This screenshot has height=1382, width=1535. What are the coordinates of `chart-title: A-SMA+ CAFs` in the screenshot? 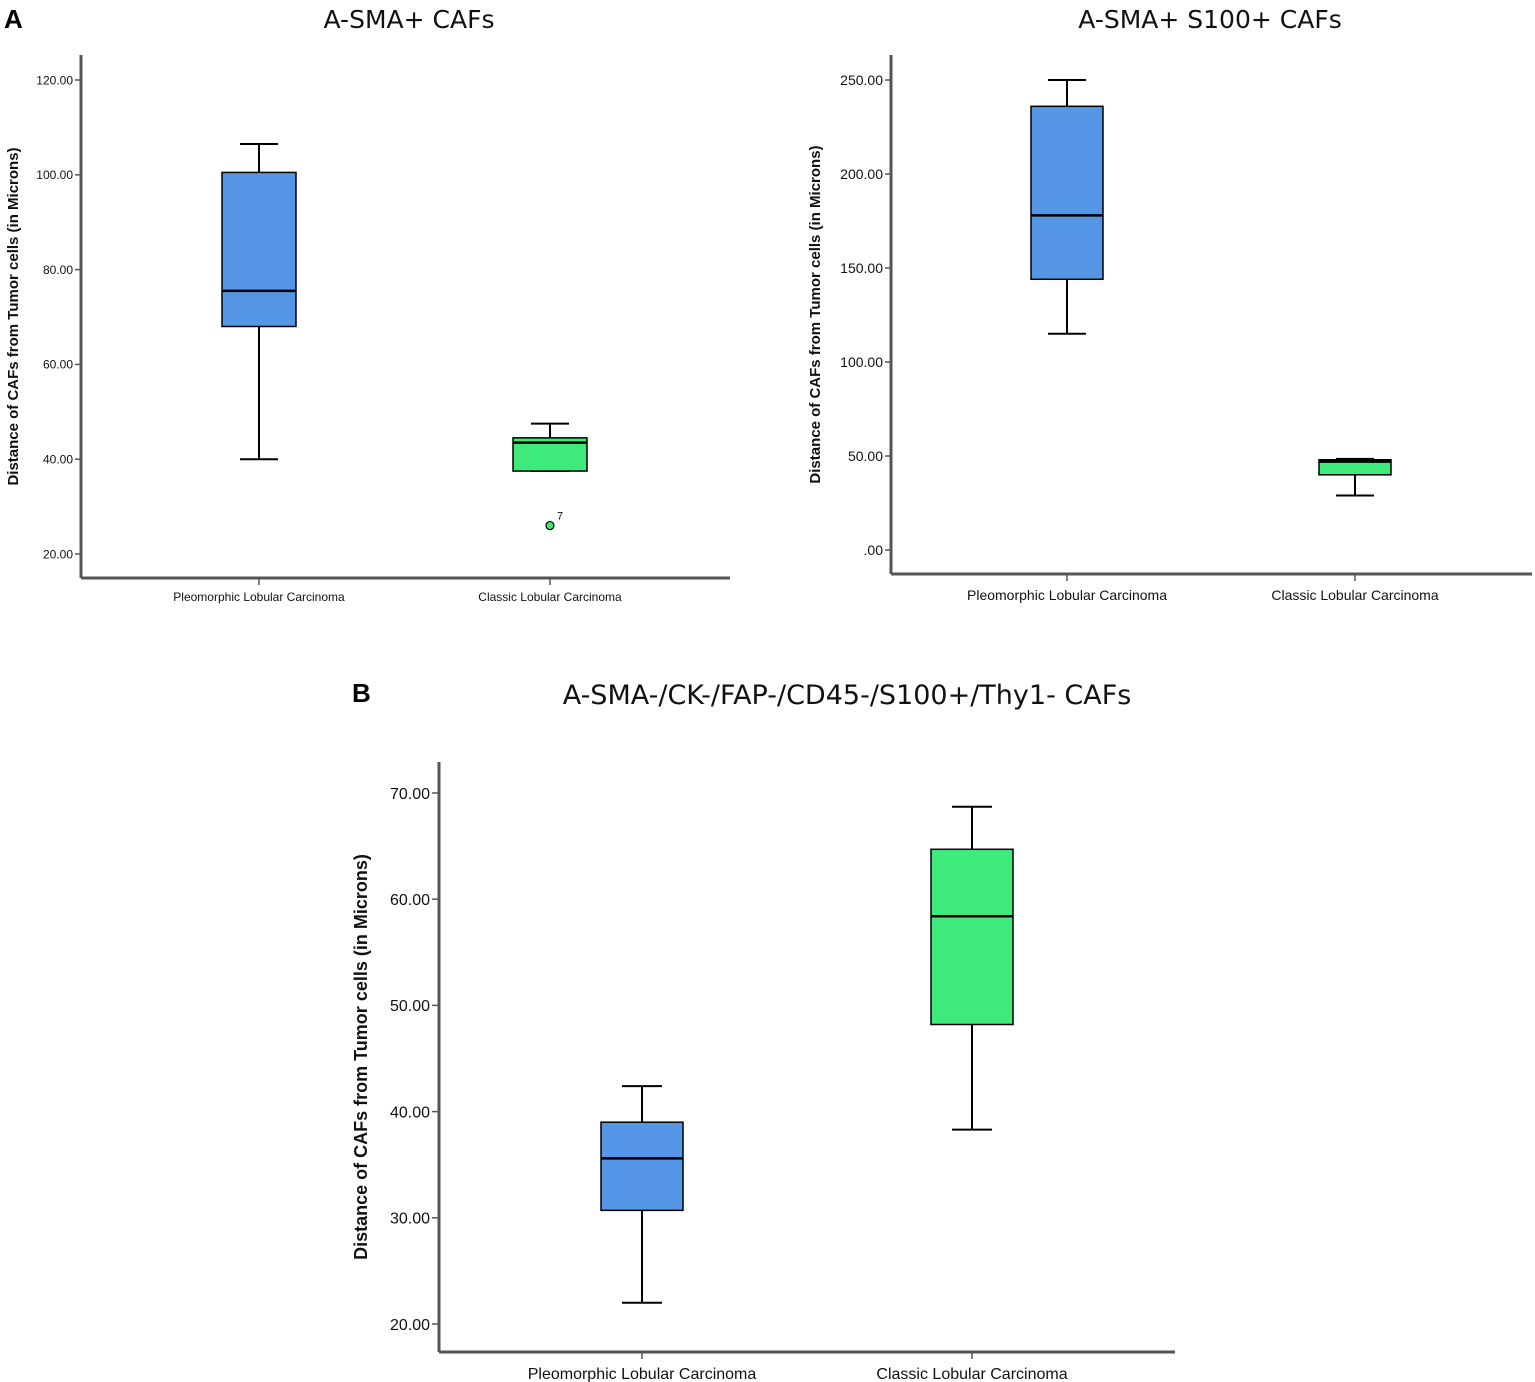 It's located at (409, 19).